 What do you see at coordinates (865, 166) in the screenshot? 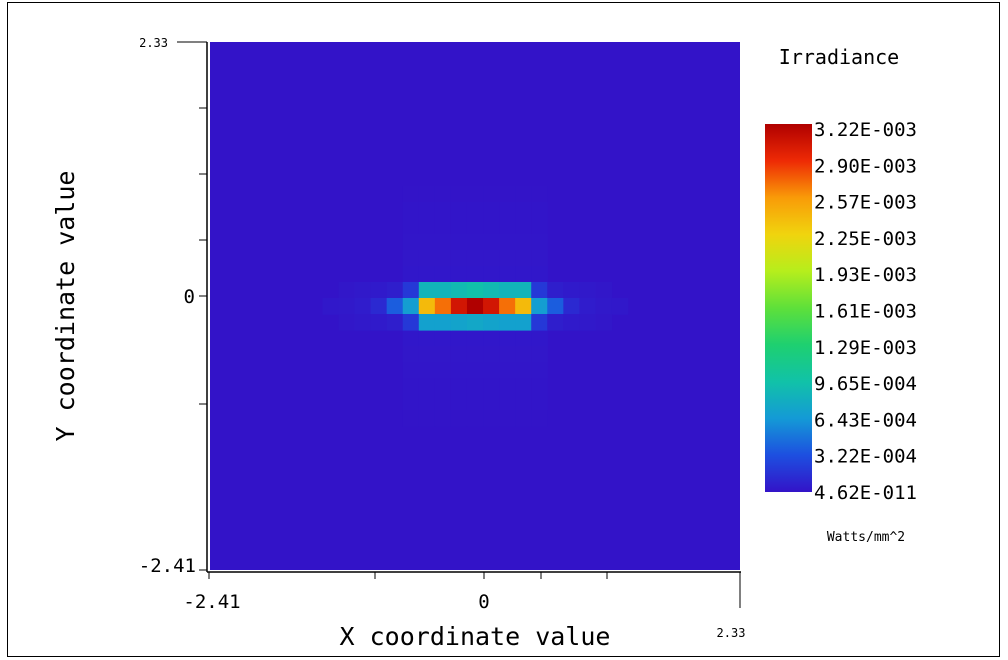
I see `colorbar-label: 2.90E-003` at bounding box center [865, 166].